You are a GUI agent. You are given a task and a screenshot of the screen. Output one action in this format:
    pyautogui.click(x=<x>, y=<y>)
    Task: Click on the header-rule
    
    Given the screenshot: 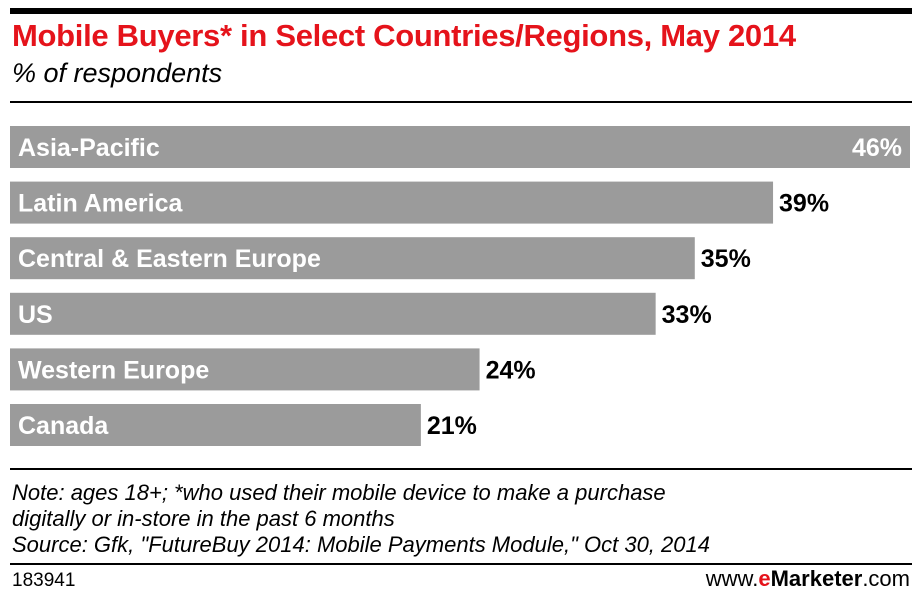 What is the action you would take?
    pyautogui.click(x=461, y=102)
    